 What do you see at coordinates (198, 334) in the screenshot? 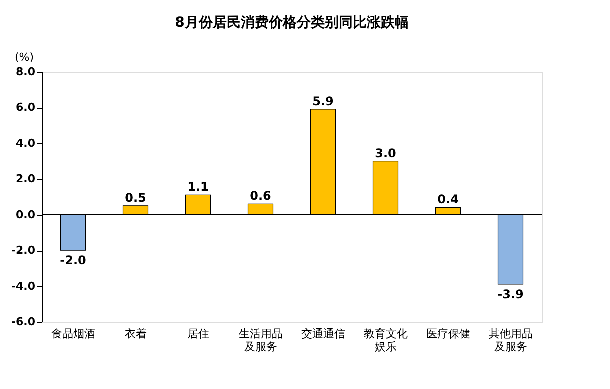
I see `x-tick-label: 居住` at bounding box center [198, 334].